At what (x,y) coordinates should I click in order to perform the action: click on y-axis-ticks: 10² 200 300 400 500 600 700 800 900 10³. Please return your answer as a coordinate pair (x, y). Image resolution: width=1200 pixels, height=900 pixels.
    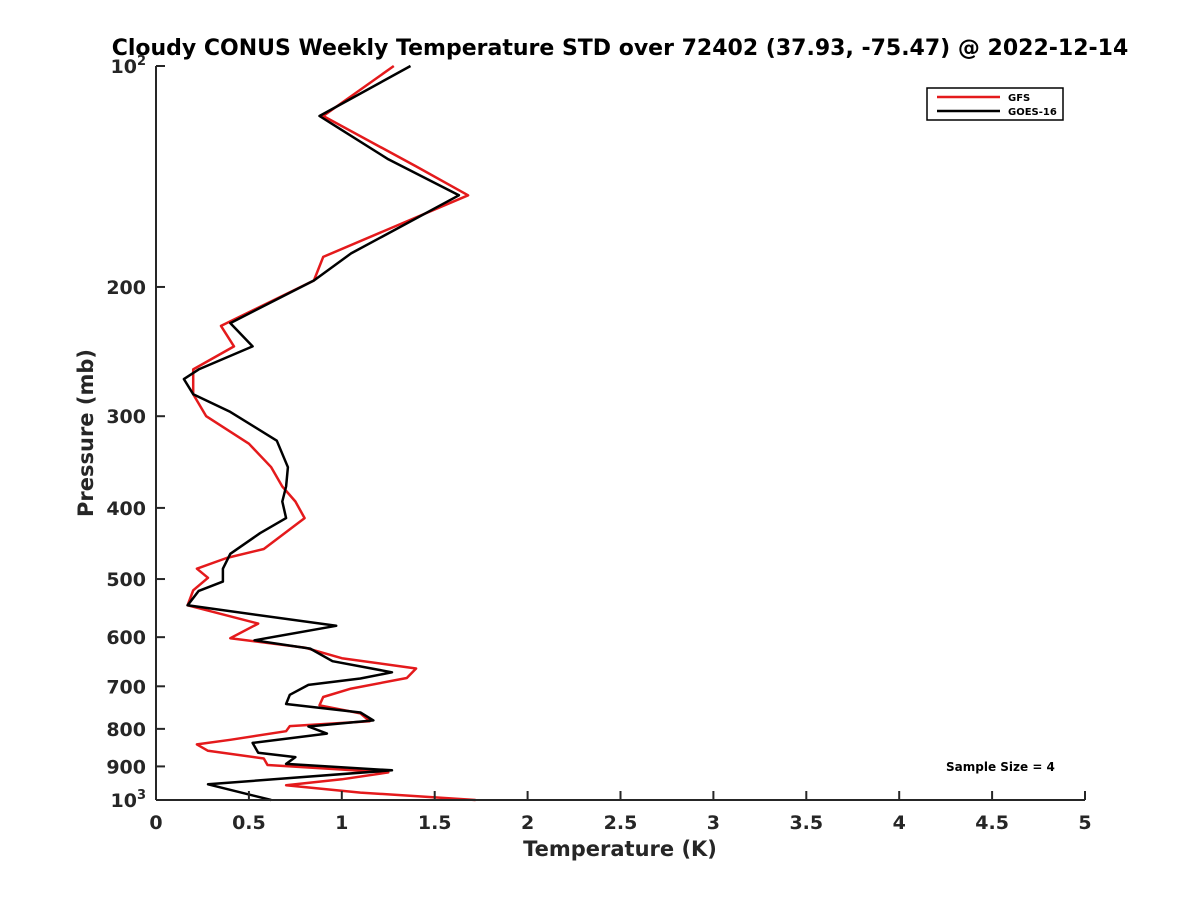
    Looking at the image, I should click on (135, 433).